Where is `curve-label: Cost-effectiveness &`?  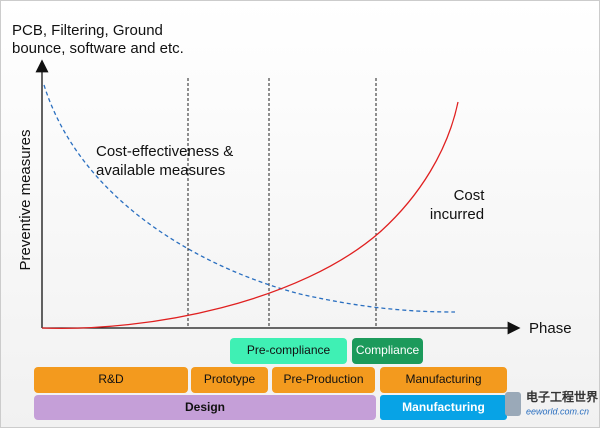
curve-label: Cost-effectiveness & is located at coordinates (164, 151).